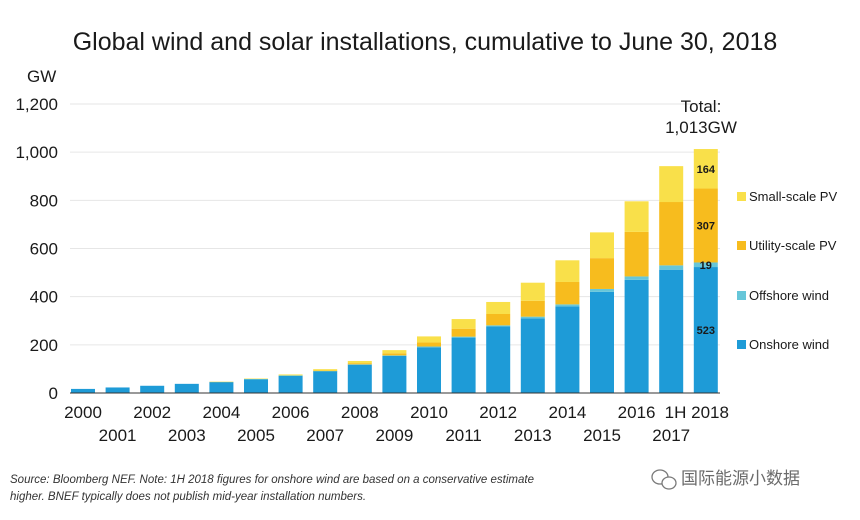  Describe the element at coordinates (44, 297) in the screenshot. I see `y-tick-label: 400` at that location.